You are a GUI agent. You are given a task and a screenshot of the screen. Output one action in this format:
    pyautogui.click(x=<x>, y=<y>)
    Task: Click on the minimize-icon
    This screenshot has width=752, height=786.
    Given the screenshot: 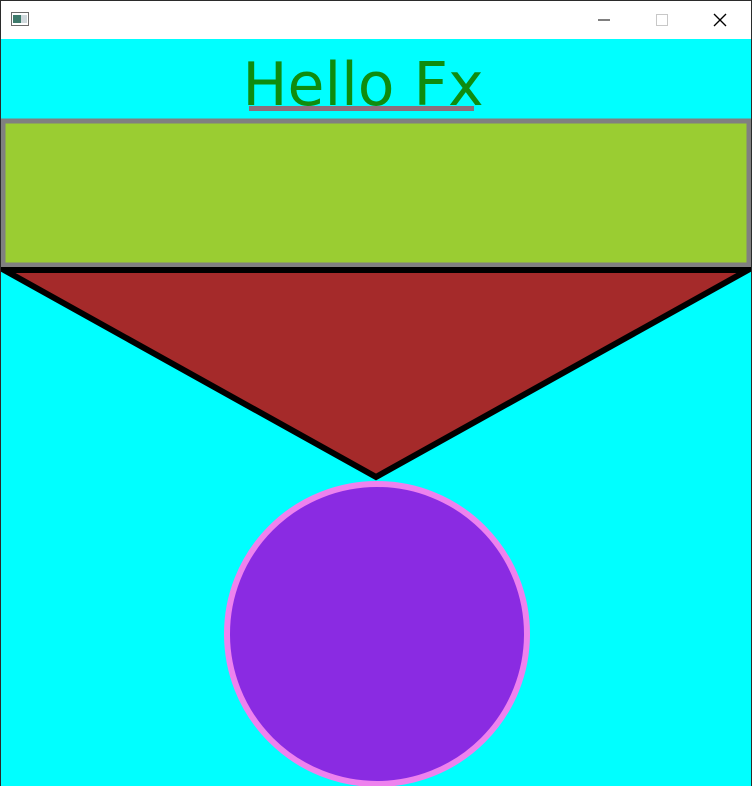 What is the action you would take?
    pyautogui.click(x=604, y=20)
    